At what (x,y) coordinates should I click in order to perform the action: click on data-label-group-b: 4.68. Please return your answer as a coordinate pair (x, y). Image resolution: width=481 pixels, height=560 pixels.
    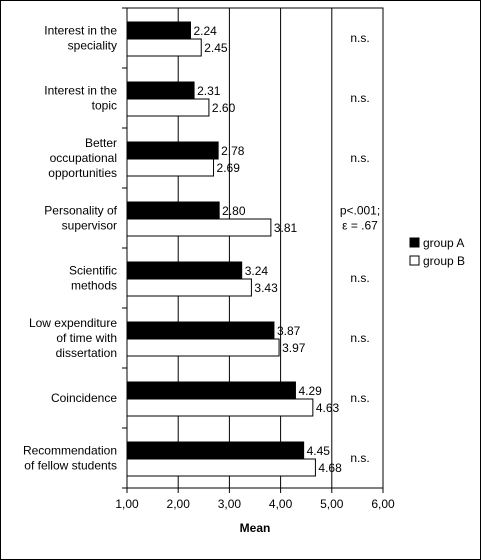
    Looking at the image, I should click on (330, 468).